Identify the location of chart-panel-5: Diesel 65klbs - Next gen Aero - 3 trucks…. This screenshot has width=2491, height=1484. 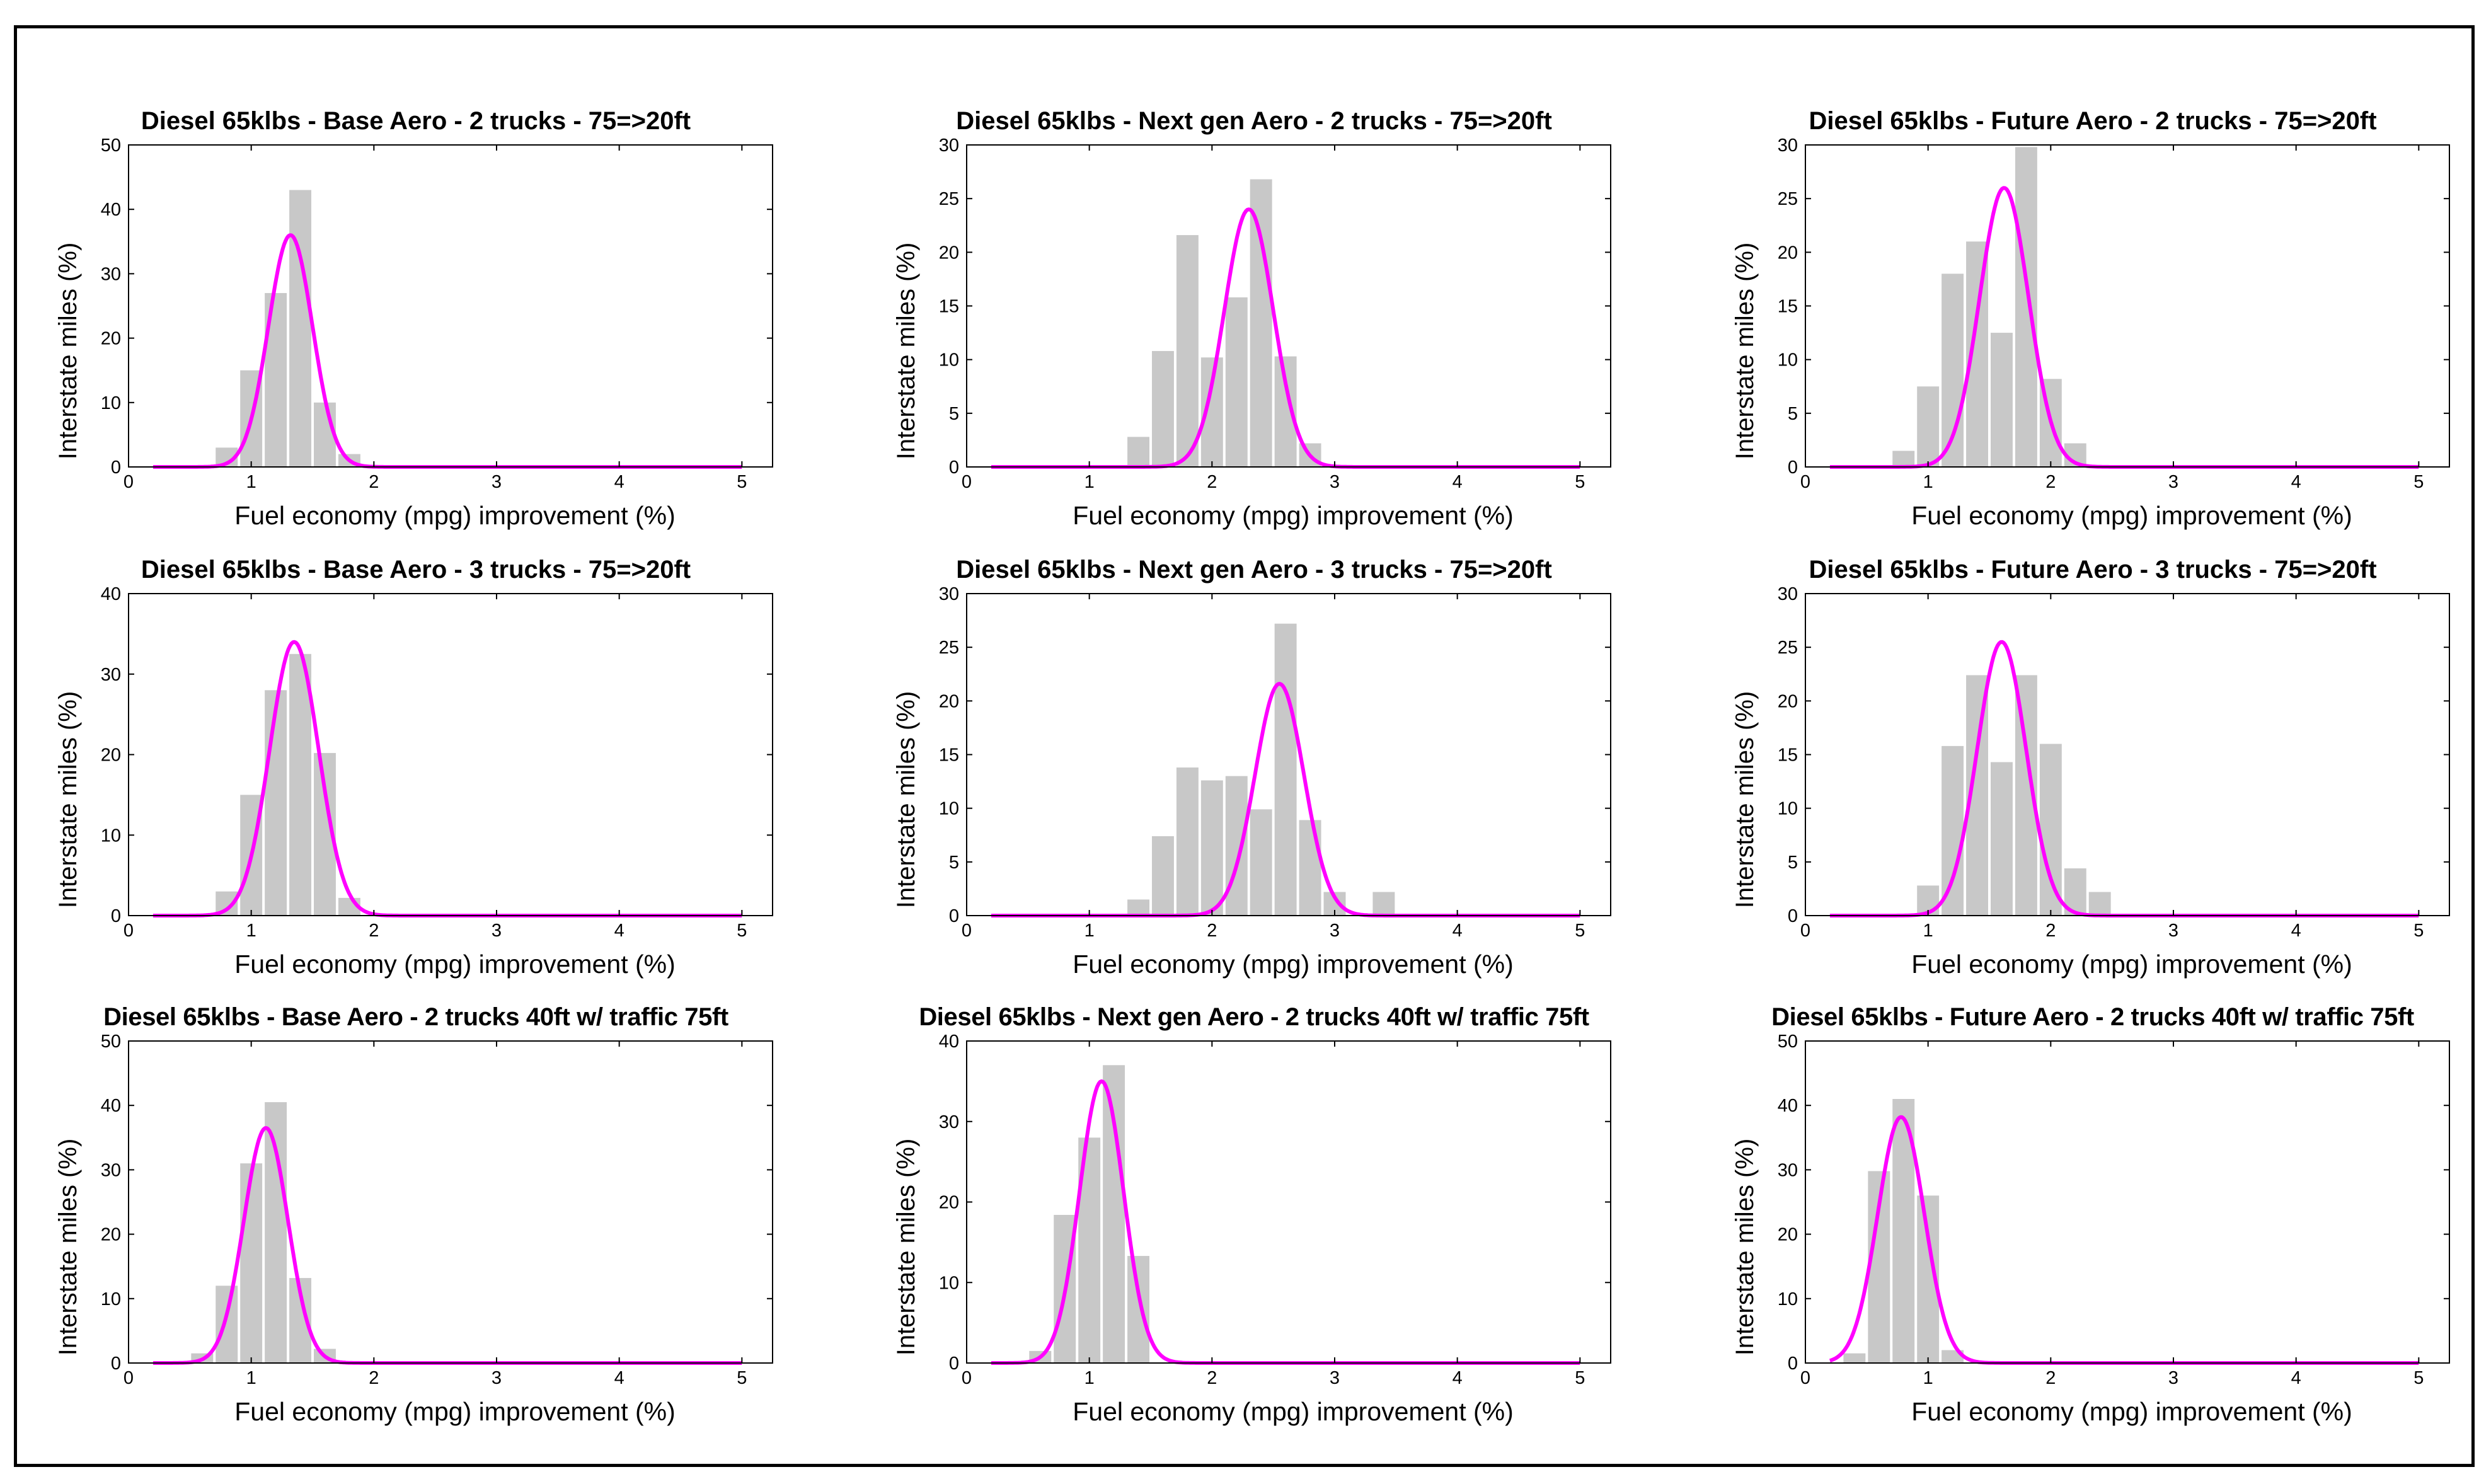
(1254, 781).